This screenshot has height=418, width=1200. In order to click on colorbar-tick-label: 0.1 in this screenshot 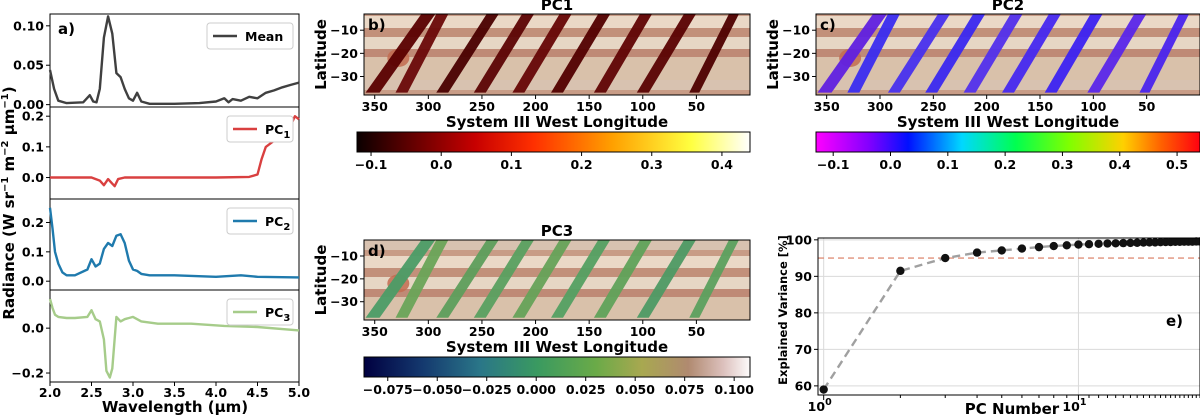, I will do `click(511, 164)`.